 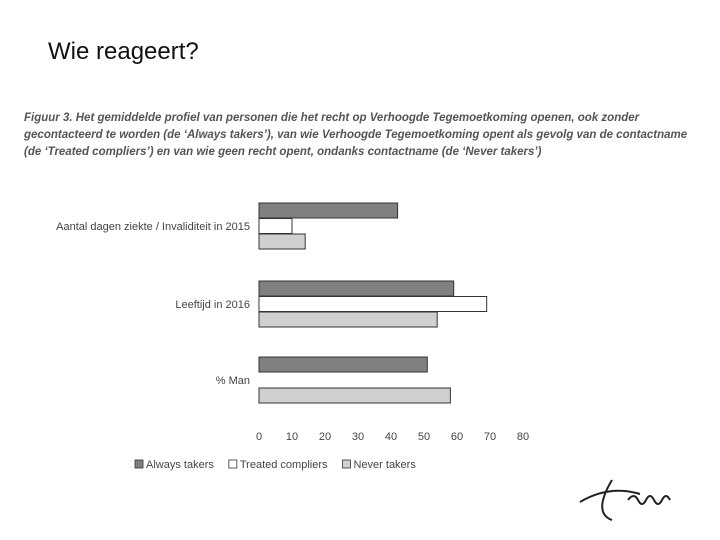 I want to click on x-tick-label: 80, so click(x=523, y=437).